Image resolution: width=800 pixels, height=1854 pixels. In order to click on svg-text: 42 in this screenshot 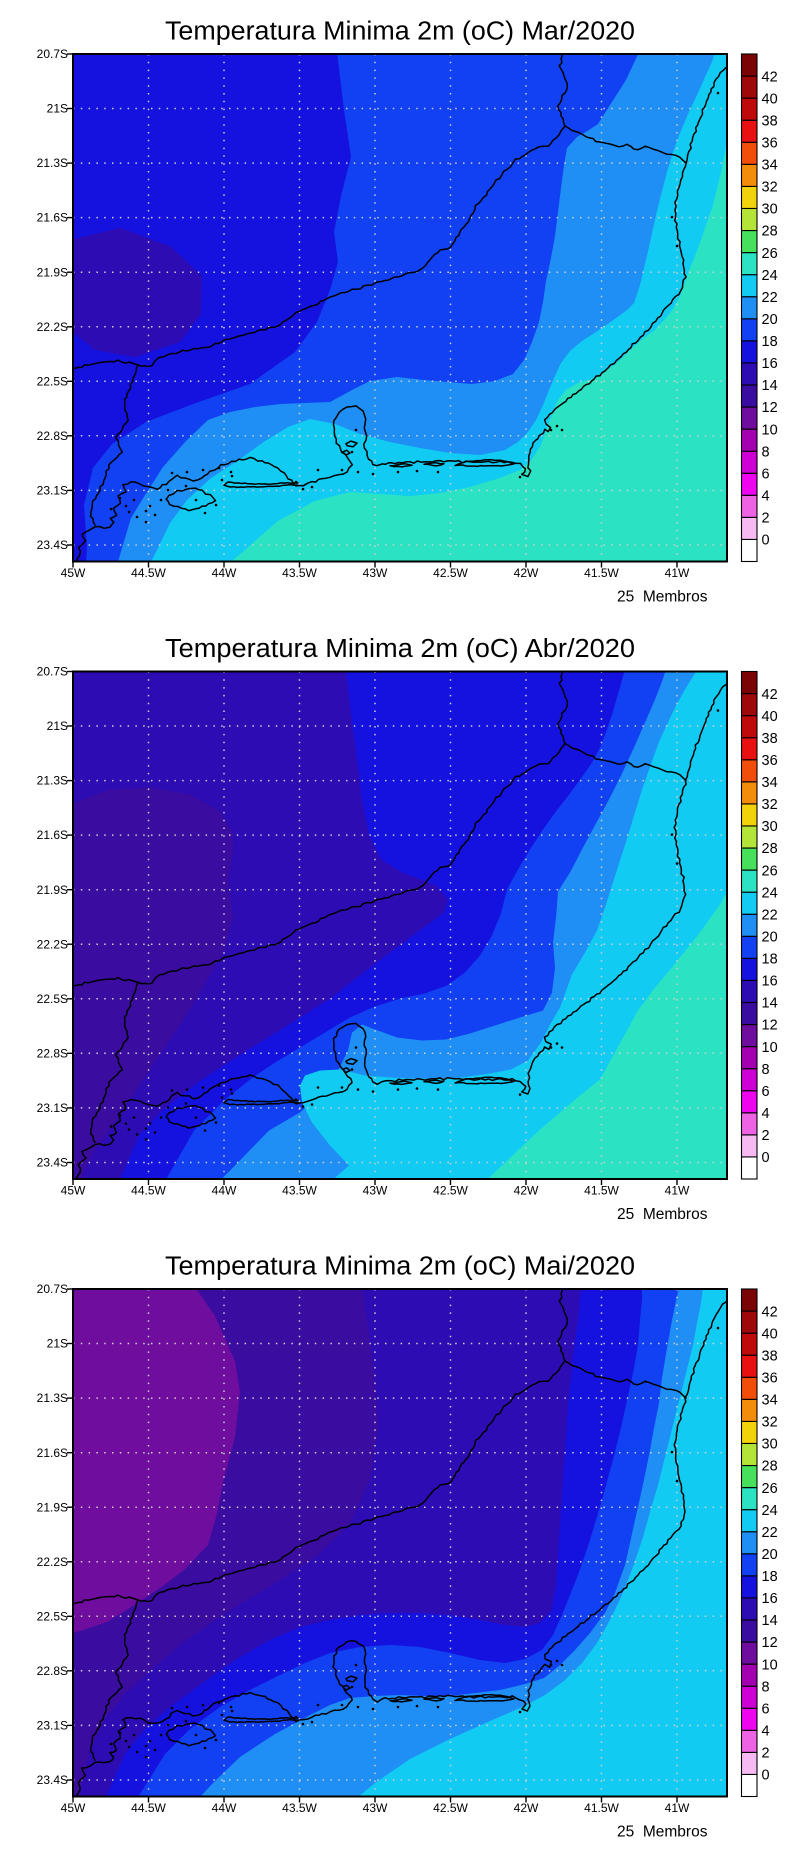, I will do `click(770, 77)`.